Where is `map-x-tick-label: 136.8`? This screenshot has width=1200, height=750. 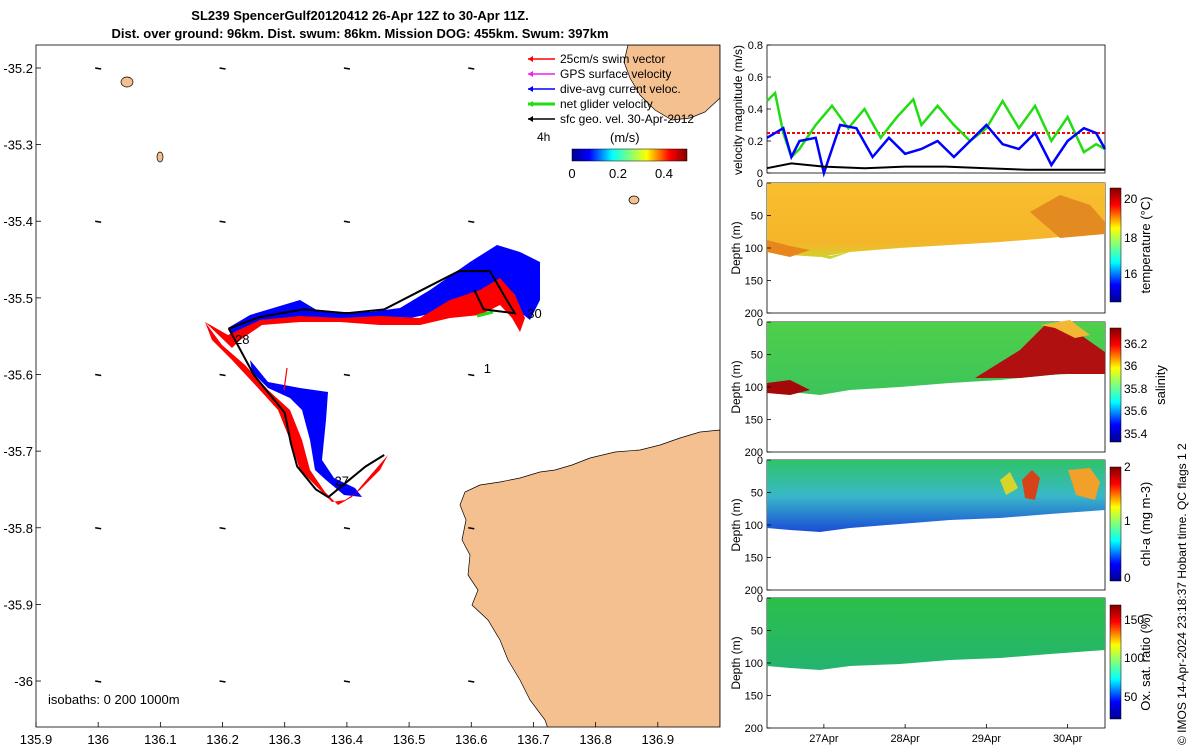 map-x-tick-label: 136.8 is located at coordinates (595, 739).